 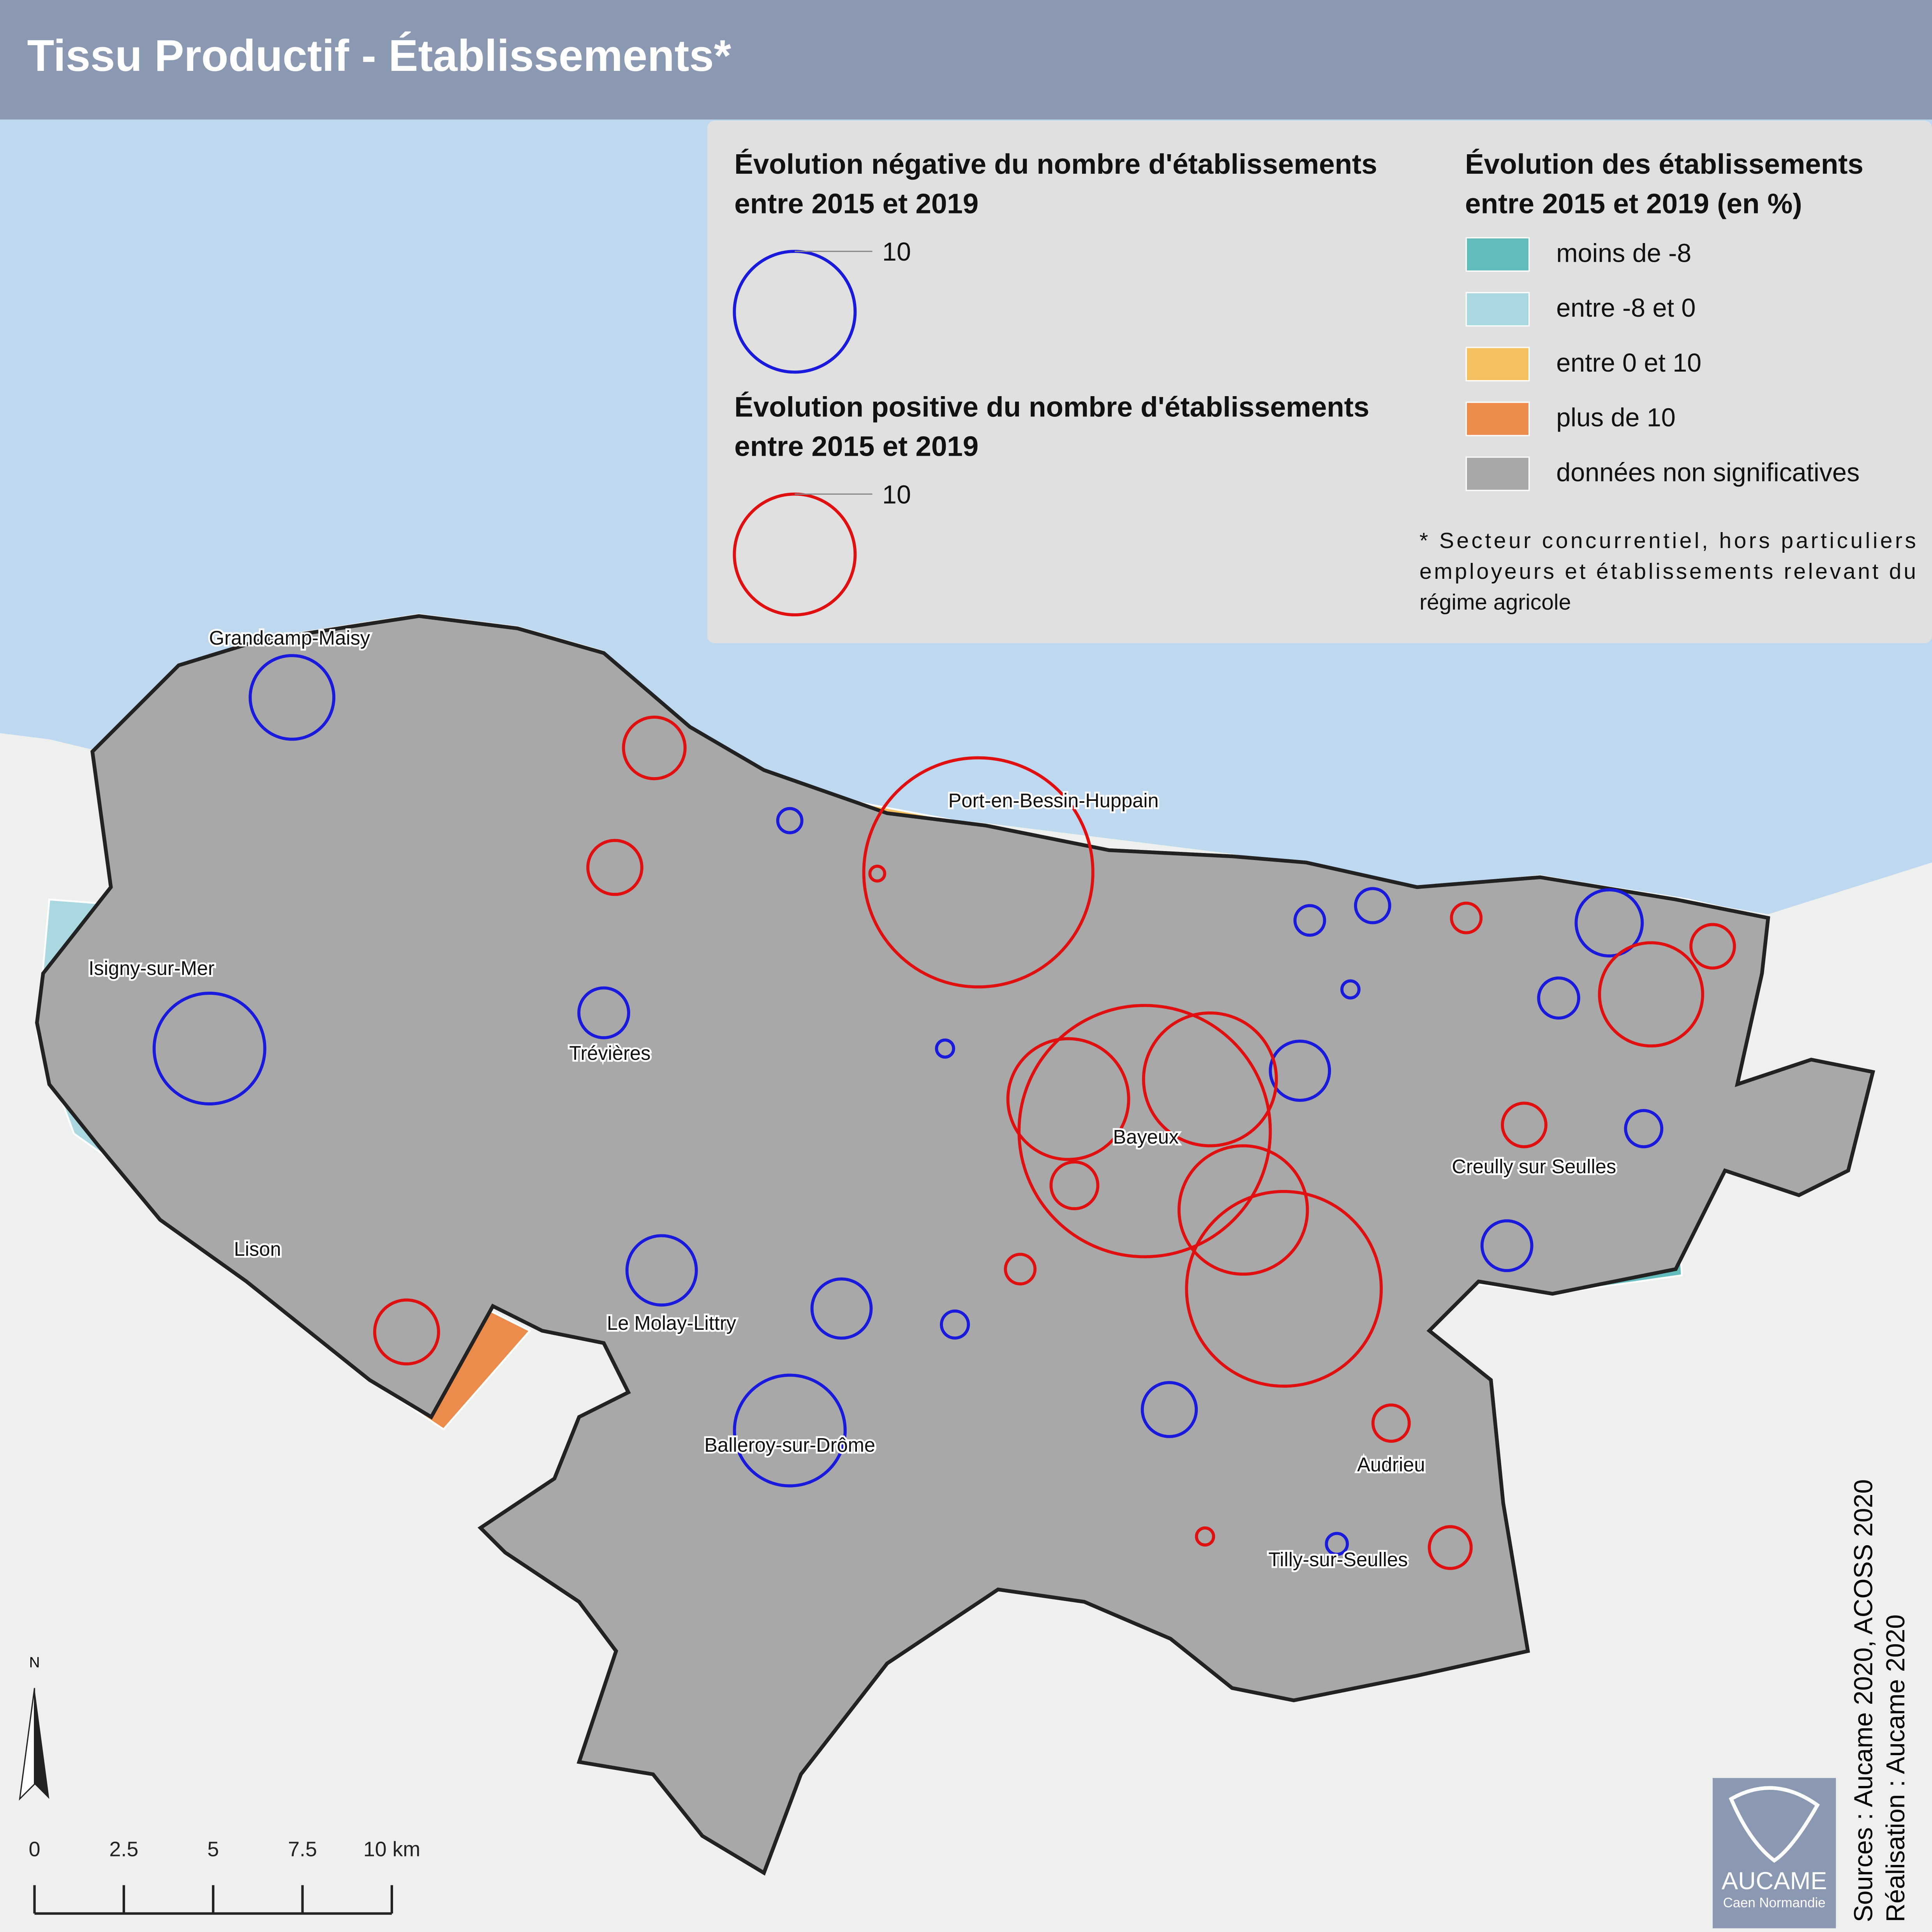 I want to click on place-label: Creully sur Seulles, so click(x=1534, y=1167).